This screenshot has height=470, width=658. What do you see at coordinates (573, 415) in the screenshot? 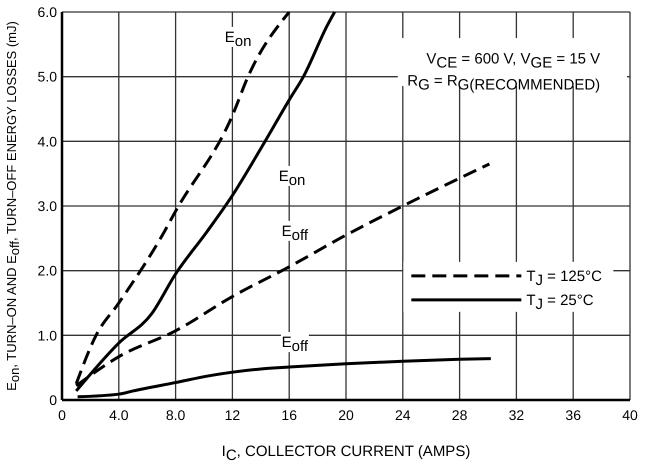
I see `x-tick-label: 36` at bounding box center [573, 415].